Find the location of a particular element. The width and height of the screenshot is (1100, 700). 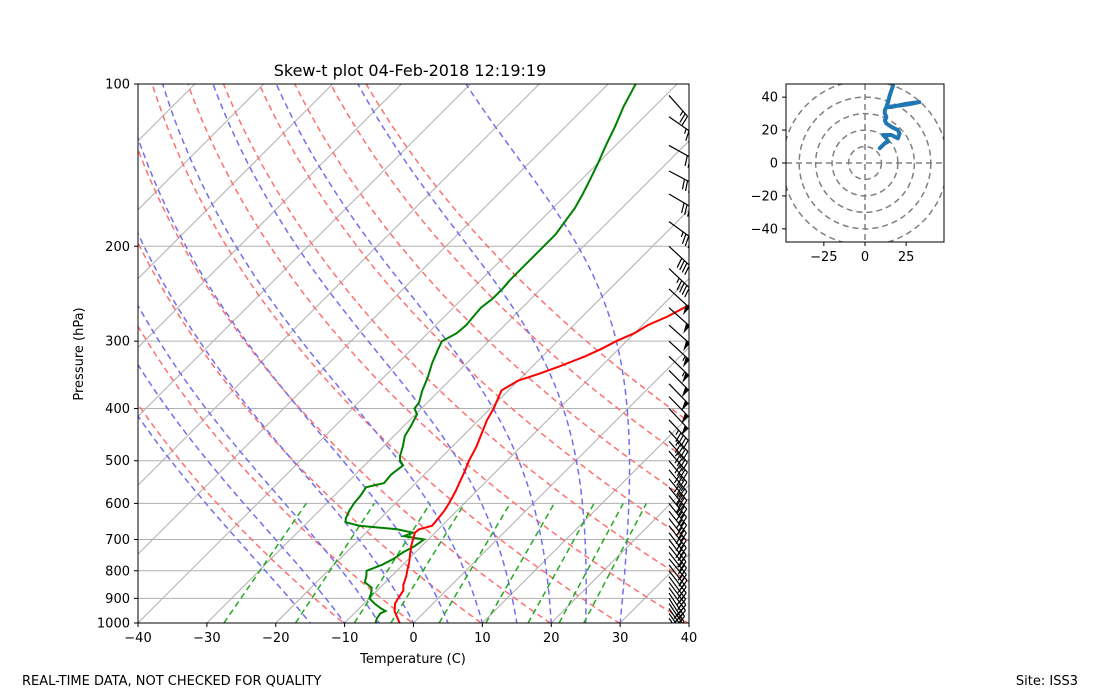

hodograph-y-ticks: −40 −20 0 20 40 is located at coordinates (768, 164).